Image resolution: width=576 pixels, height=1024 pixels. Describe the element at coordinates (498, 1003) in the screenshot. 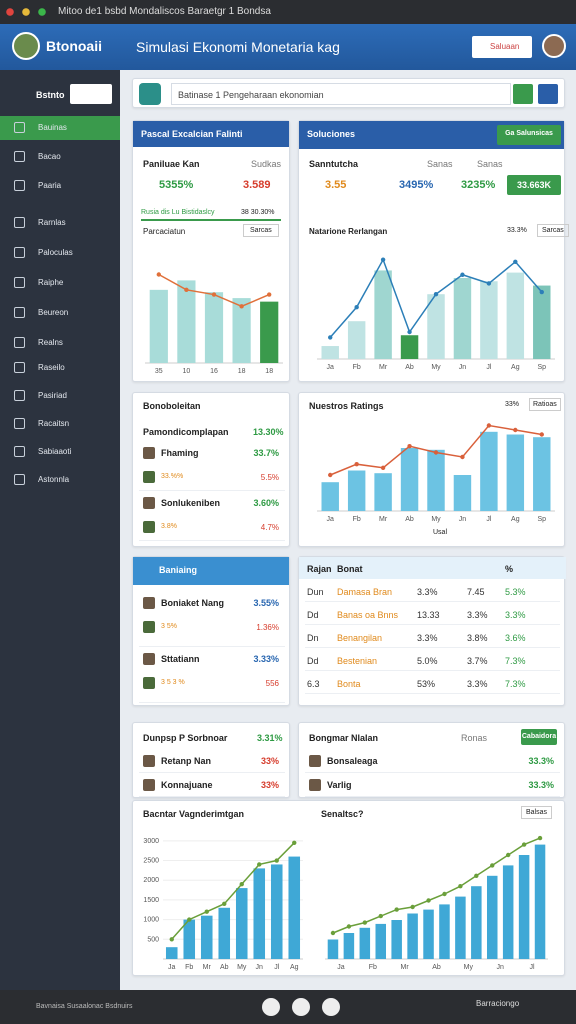

I see `footer-button: Barraciongo` at that location.